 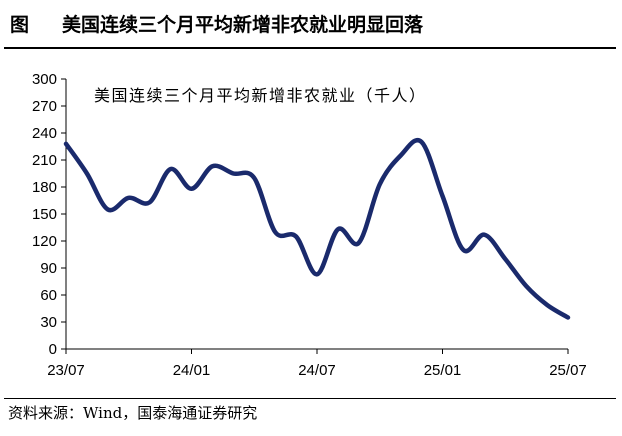 What do you see at coordinates (310, 48) in the screenshot?
I see `top-rule` at bounding box center [310, 48].